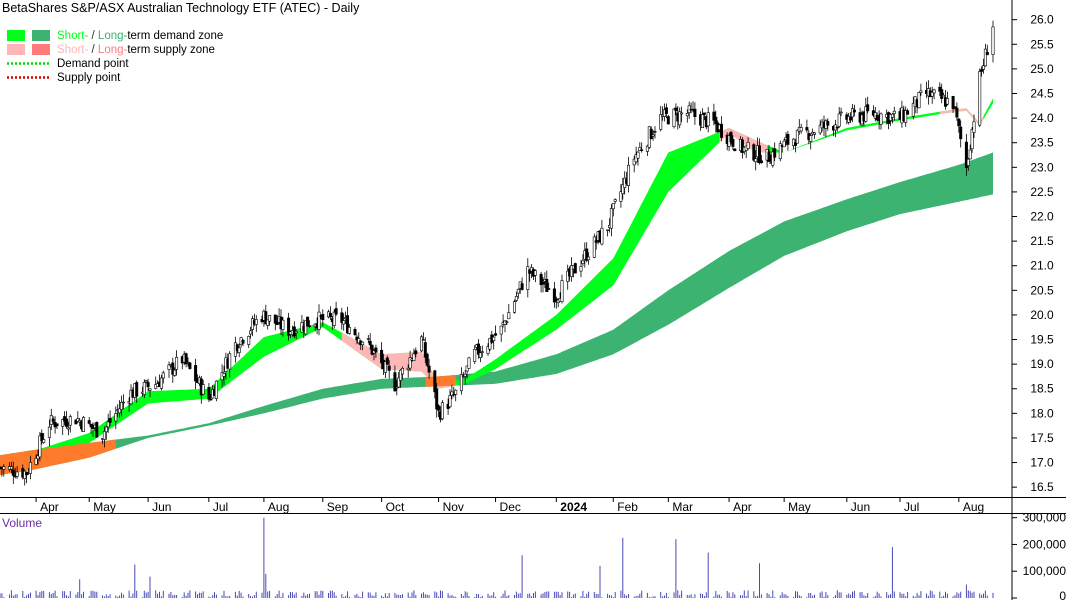  I want to click on x-tick-label: Dec, so click(510, 507).